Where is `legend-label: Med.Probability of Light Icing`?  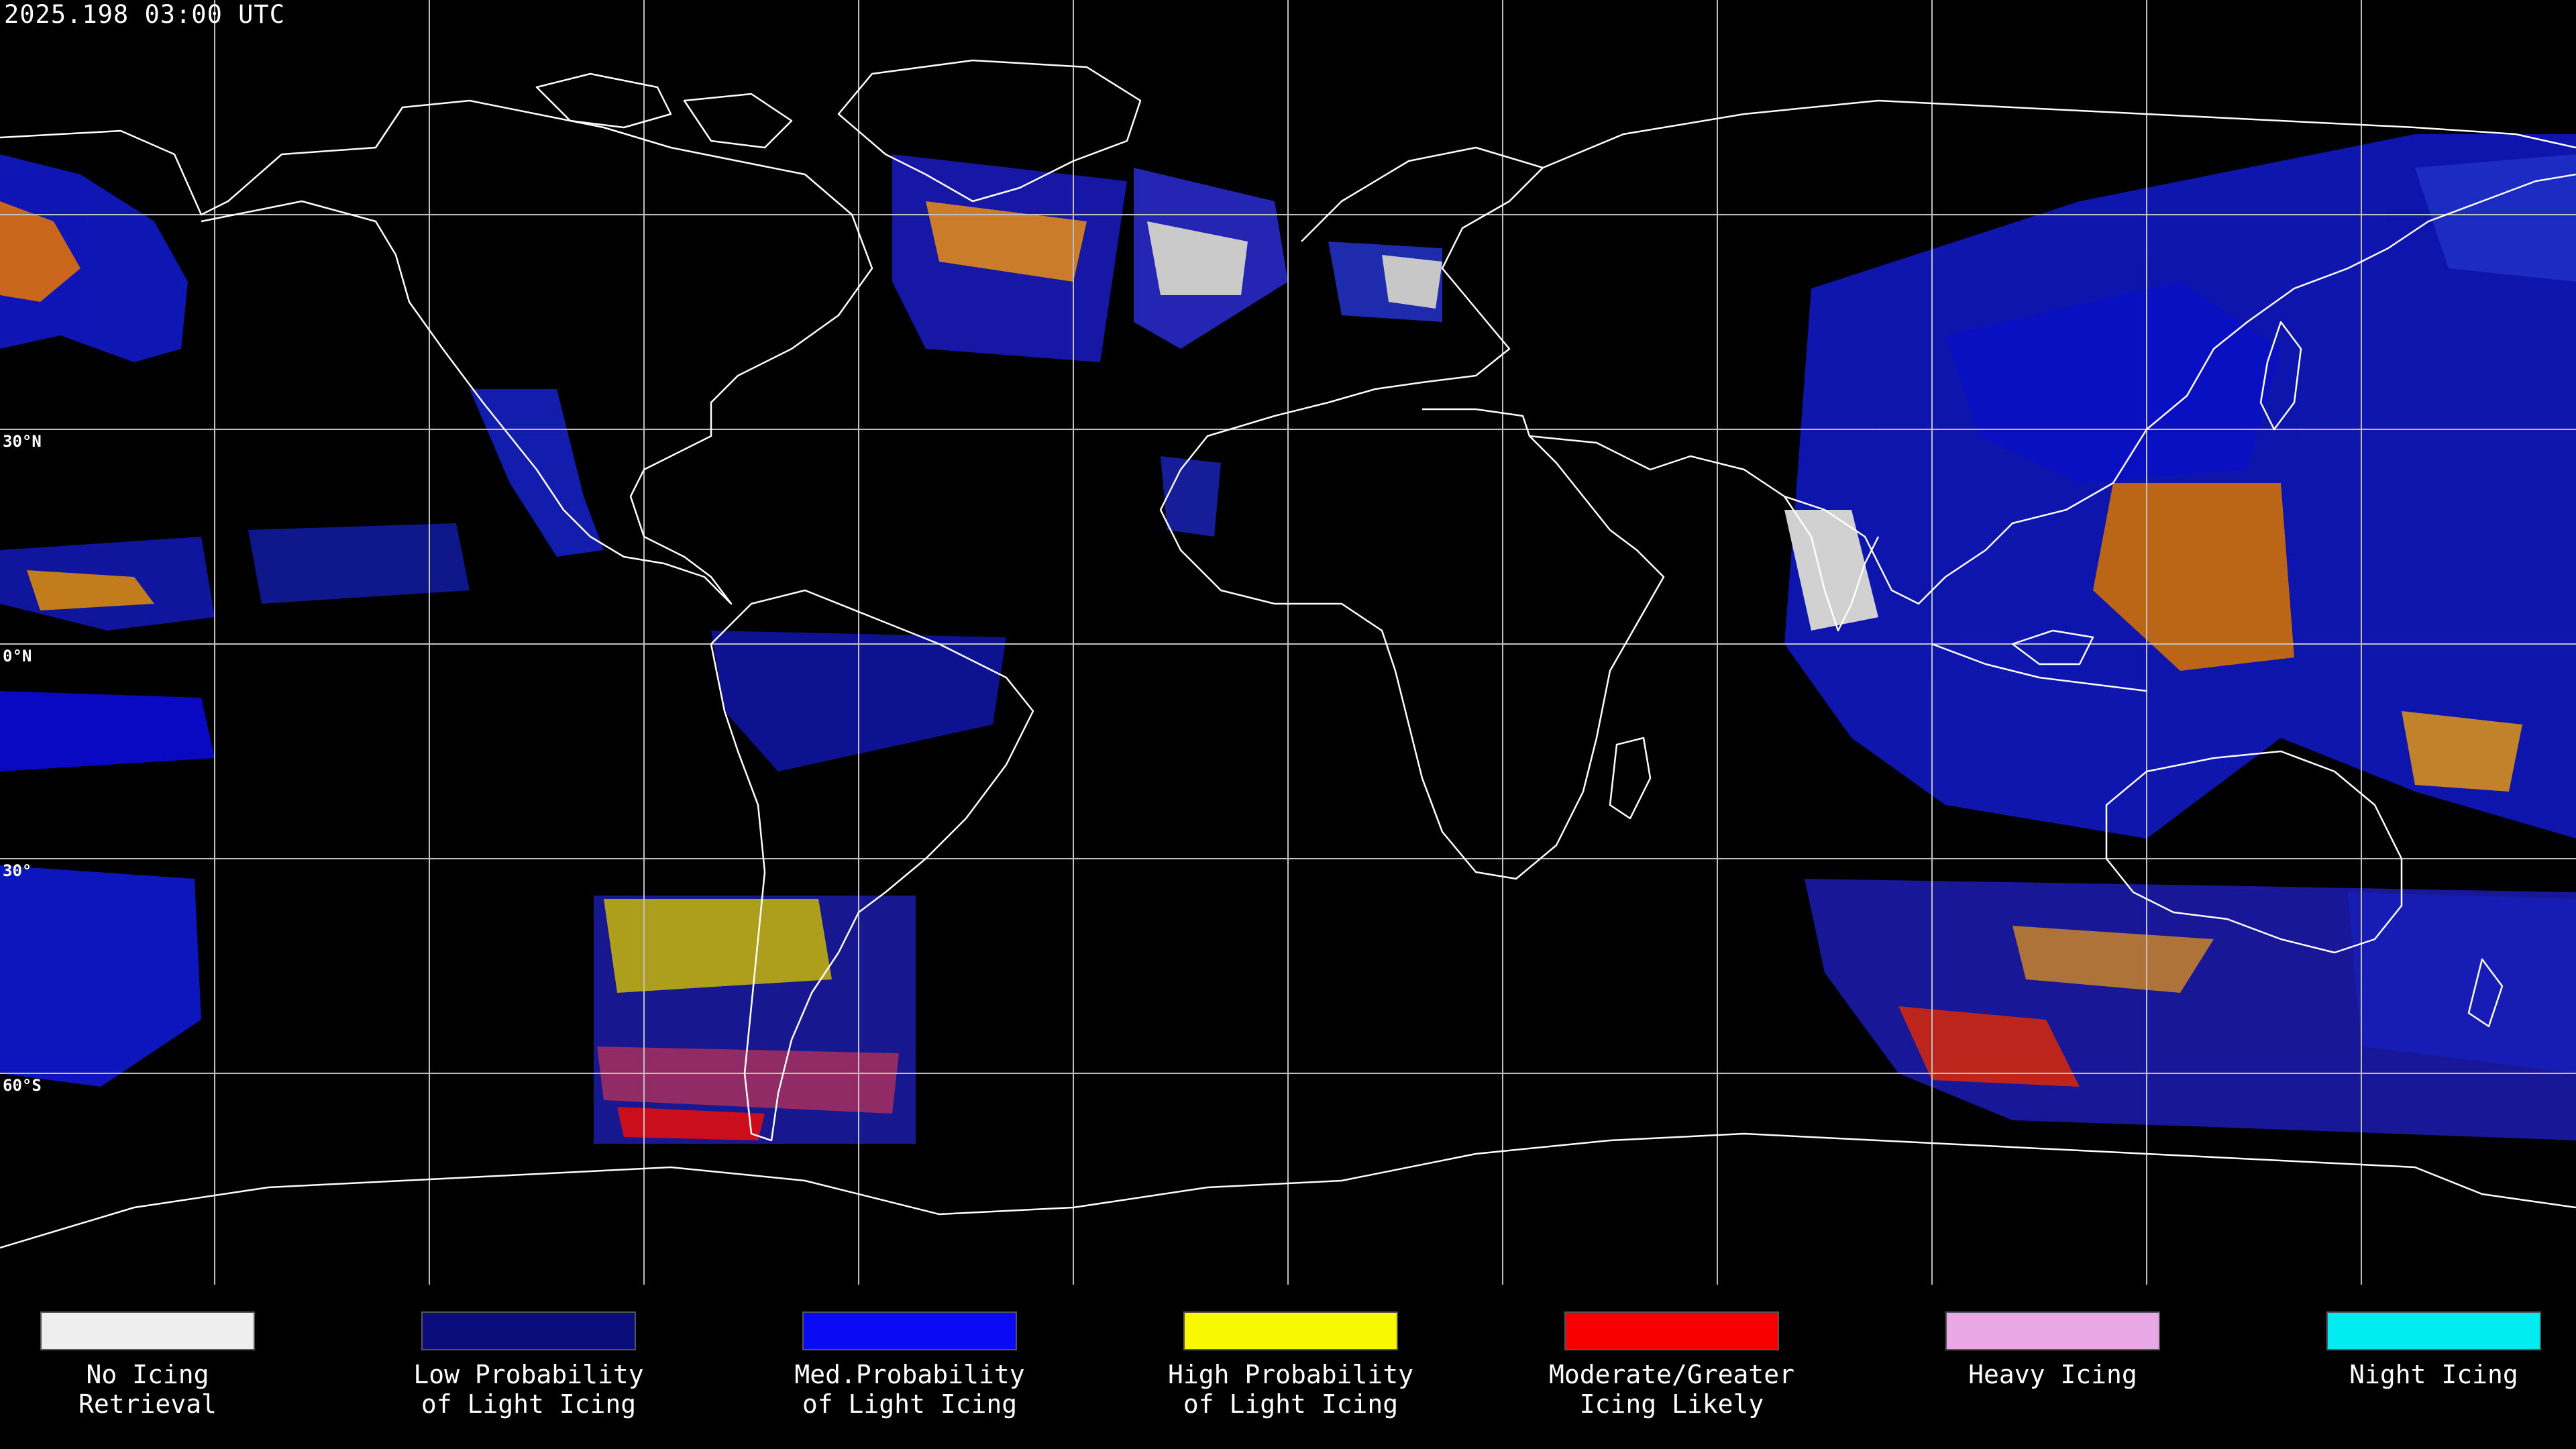
legend-label: Med.Probability of Light Icing is located at coordinates (909, 1389).